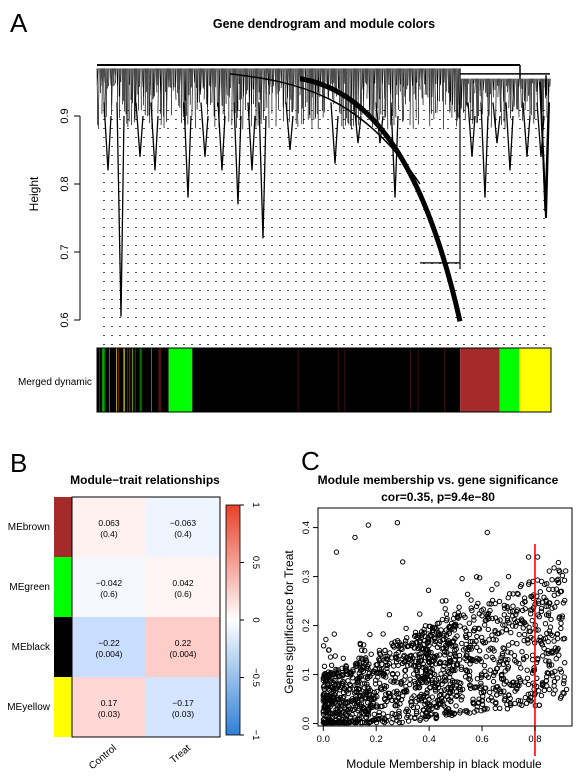 The image size is (578, 777). I want to click on legend-tick-label: −0.5, so click(255, 677).